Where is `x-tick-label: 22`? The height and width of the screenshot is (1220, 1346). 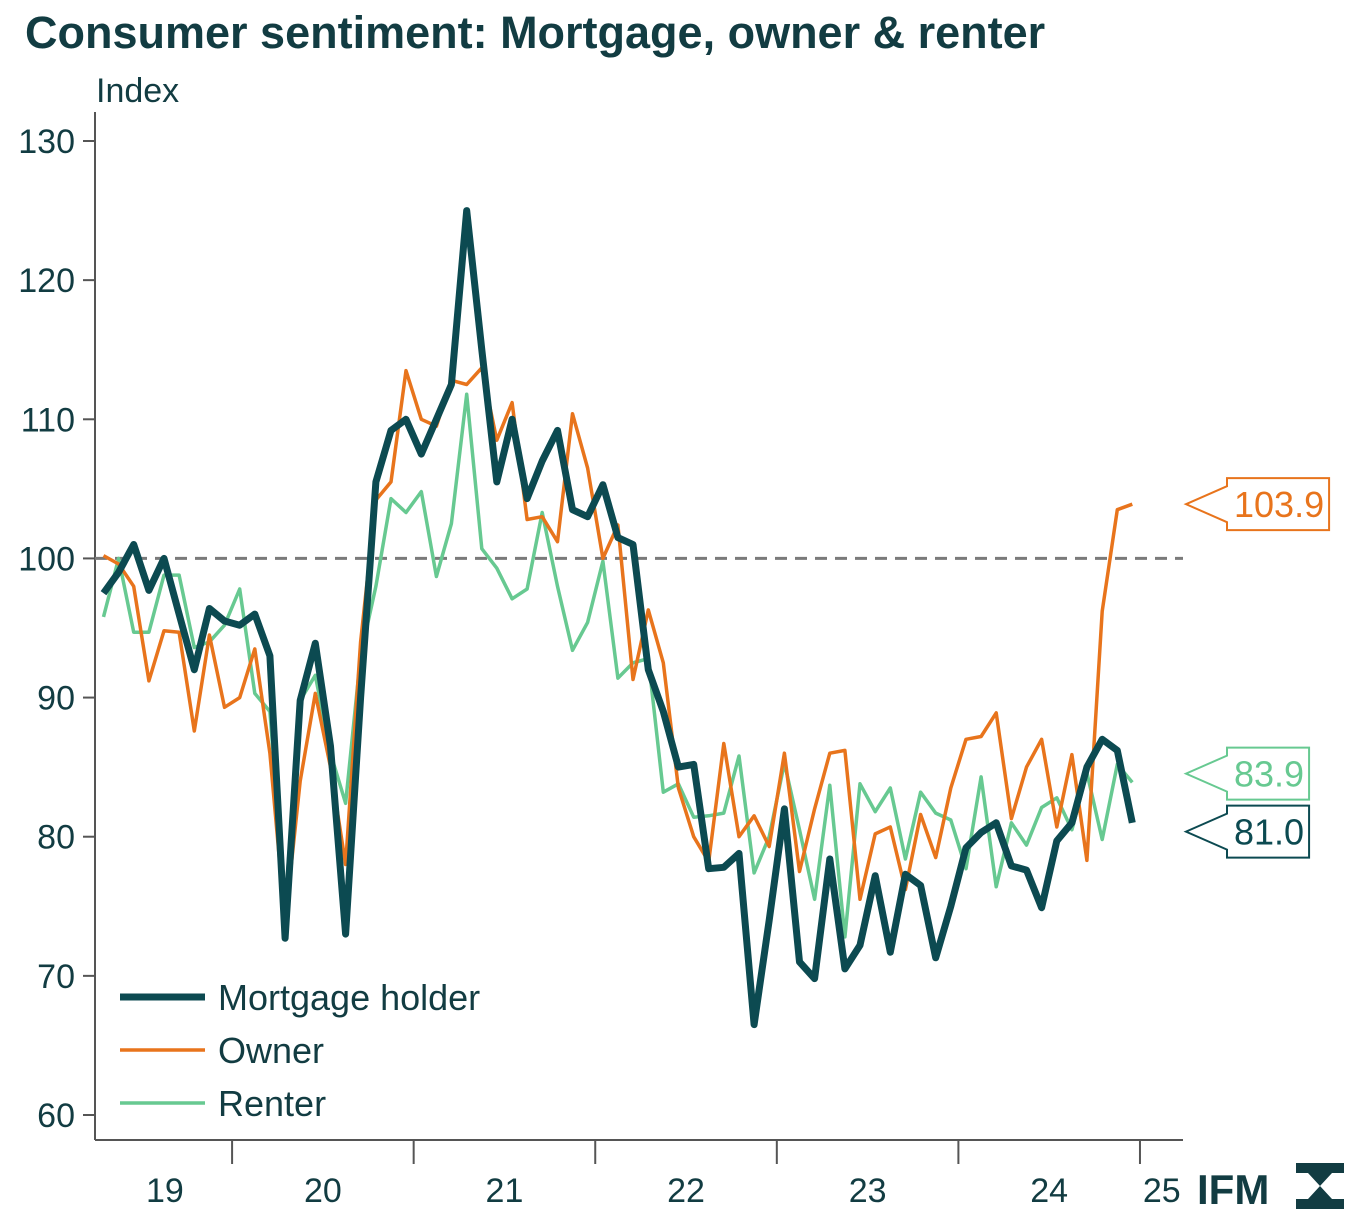
x-tick-label: 22 is located at coordinates (686, 1191).